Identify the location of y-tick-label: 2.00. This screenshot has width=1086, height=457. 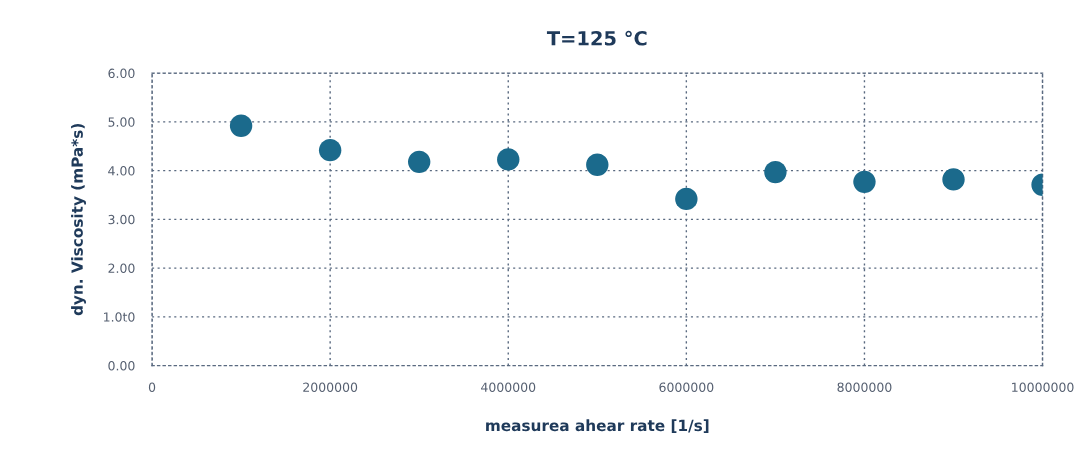
(121, 268).